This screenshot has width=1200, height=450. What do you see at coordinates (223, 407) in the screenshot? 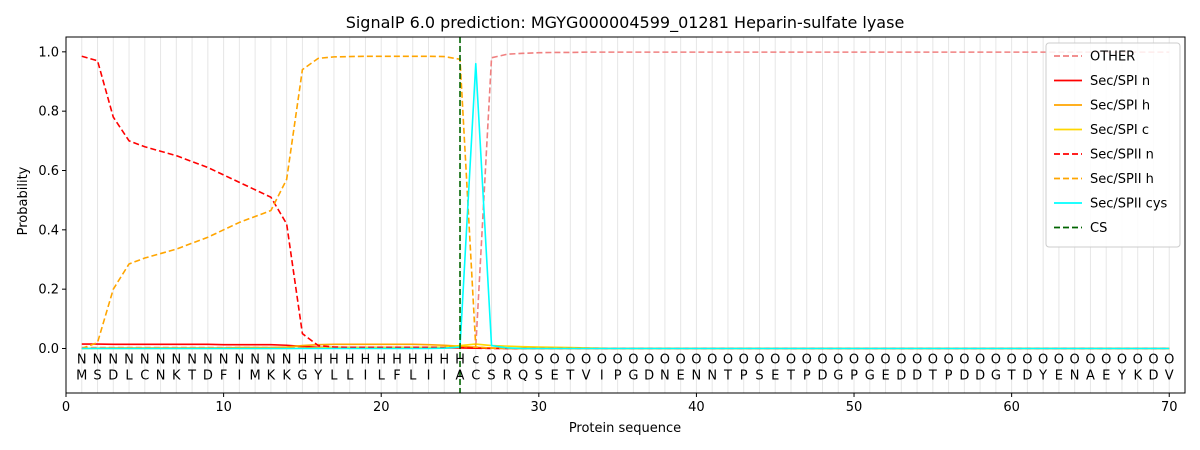
I see `x-tick-label: 10` at bounding box center [223, 407].